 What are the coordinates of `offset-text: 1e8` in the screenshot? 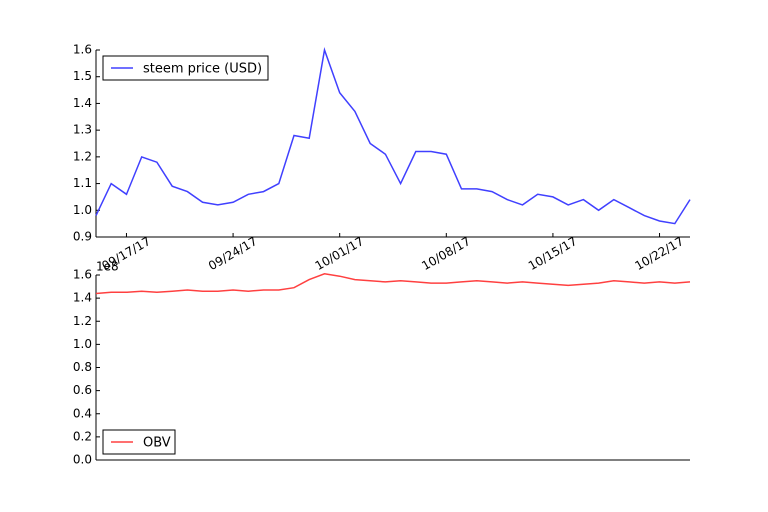 It's located at (107, 267).